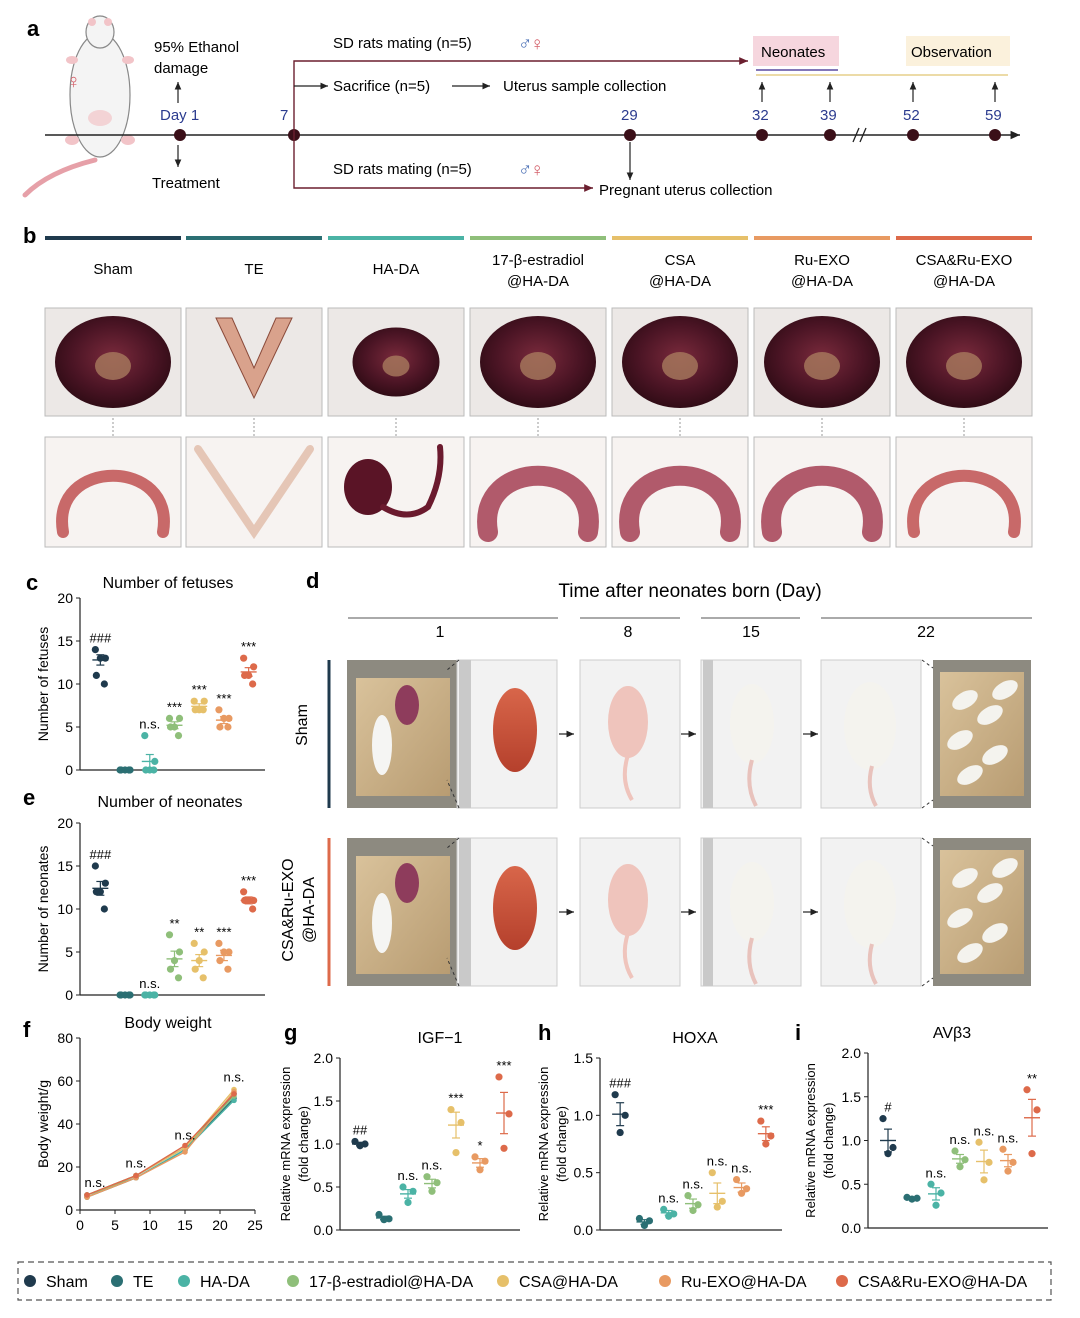 Image resolution: width=1080 pixels, height=1318 pixels. I want to click on row-treated-label-1: CSA&Ru-EXO, so click(288, 909).